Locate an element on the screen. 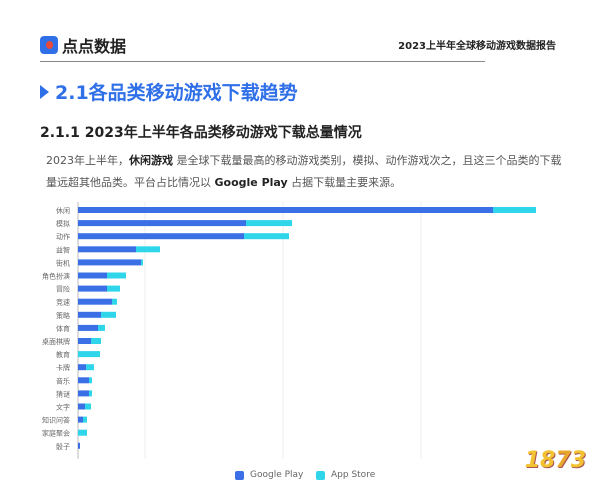 Image resolution: width=600 pixels, height=499 pixels. header-divider is located at coordinates (262, 61).